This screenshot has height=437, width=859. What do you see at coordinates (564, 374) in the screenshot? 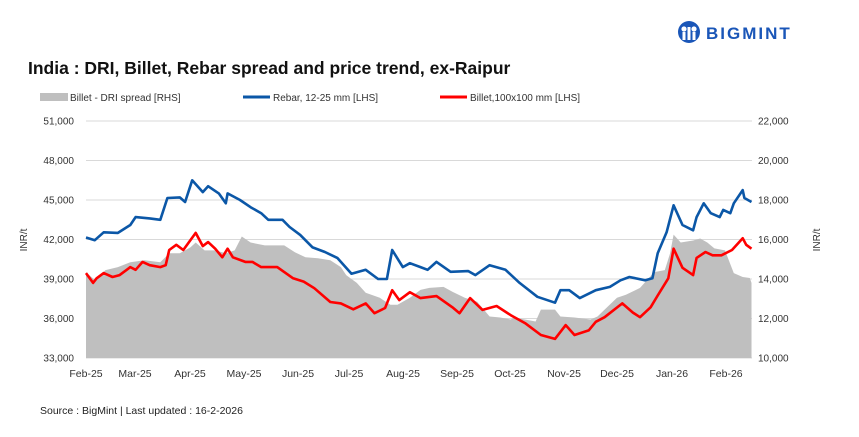
I see `x-tick: Nov-25` at bounding box center [564, 374].